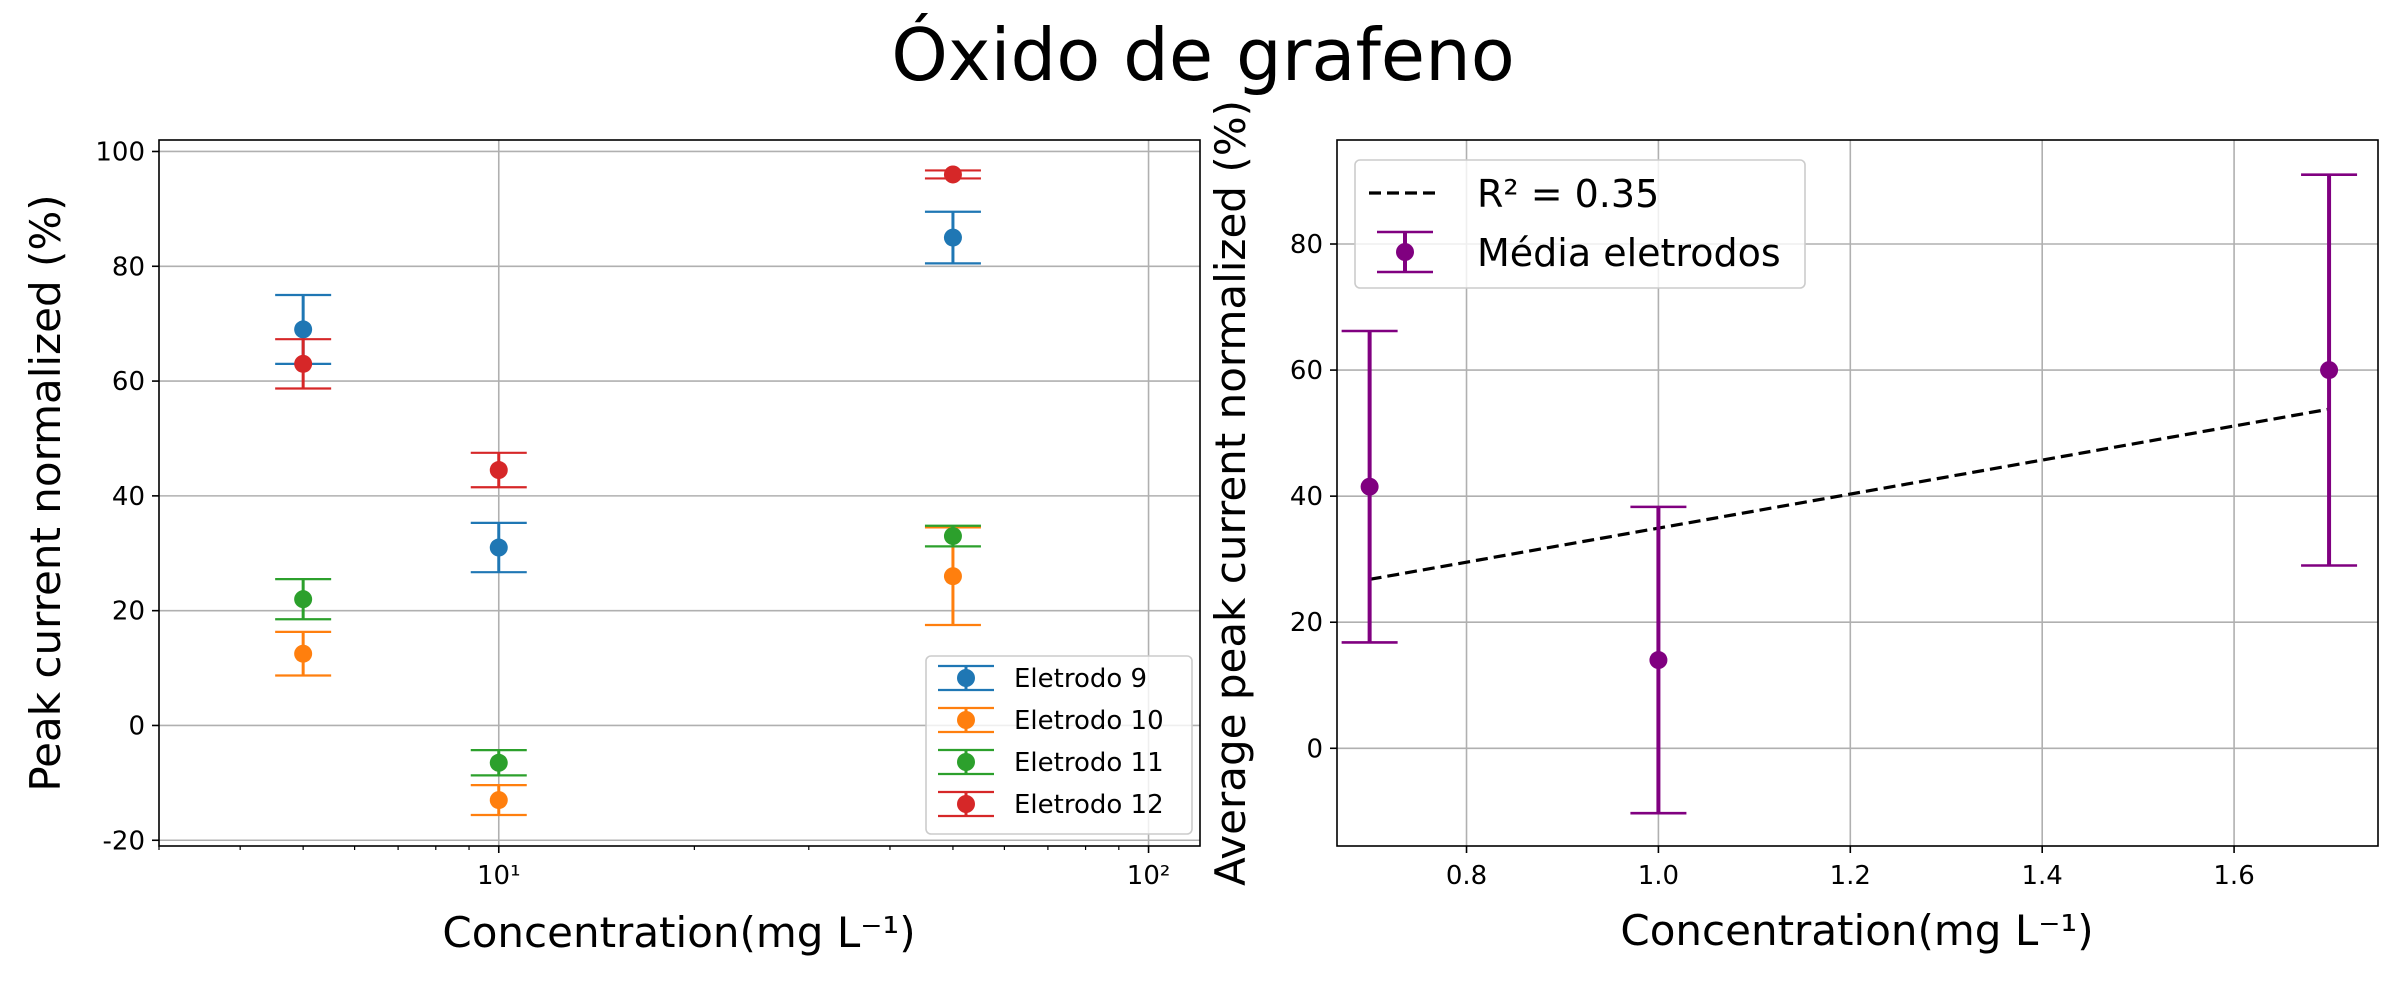  Describe the element at coordinates (1149, 876) in the screenshot. I see `left-x-tick-label: 10²` at that location.